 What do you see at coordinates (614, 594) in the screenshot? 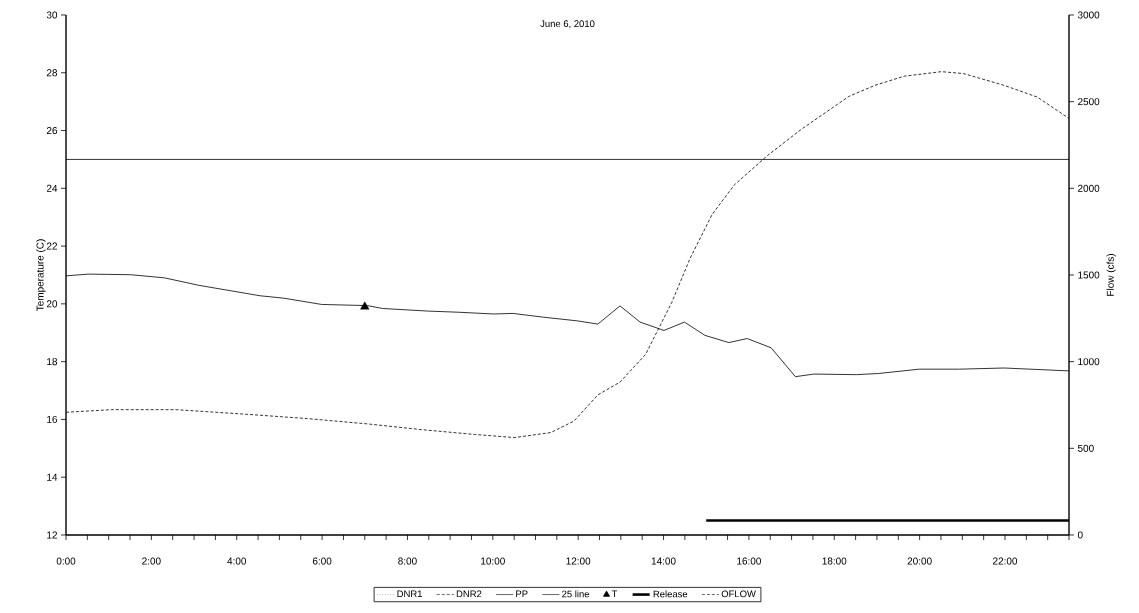
I see `legend-label: T` at bounding box center [614, 594].